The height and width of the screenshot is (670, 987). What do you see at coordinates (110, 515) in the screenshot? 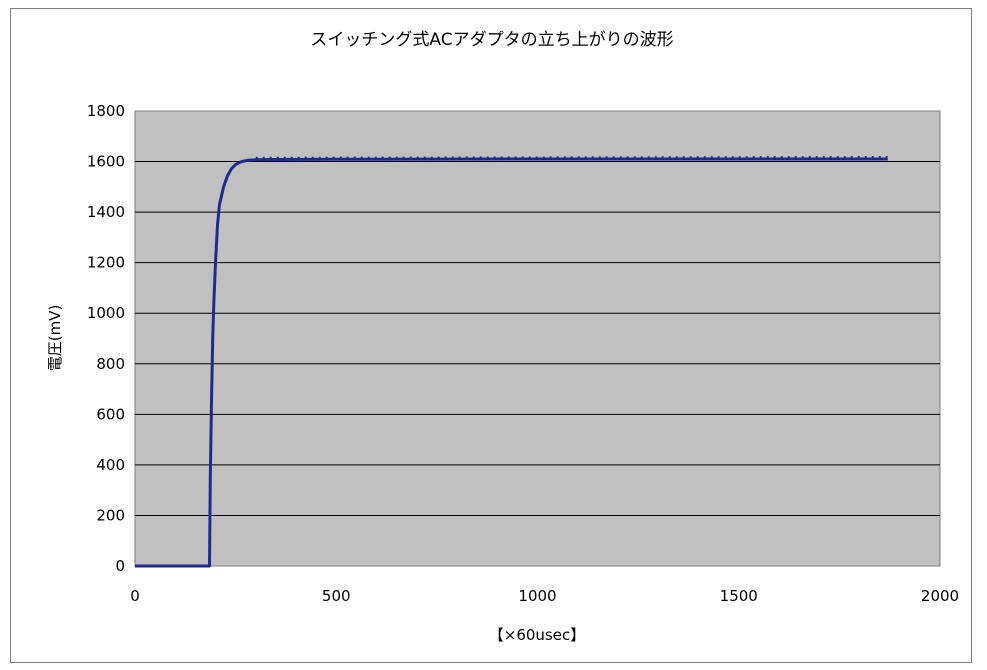
I see `y-tick-label: 200` at bounding box center [110, 515].